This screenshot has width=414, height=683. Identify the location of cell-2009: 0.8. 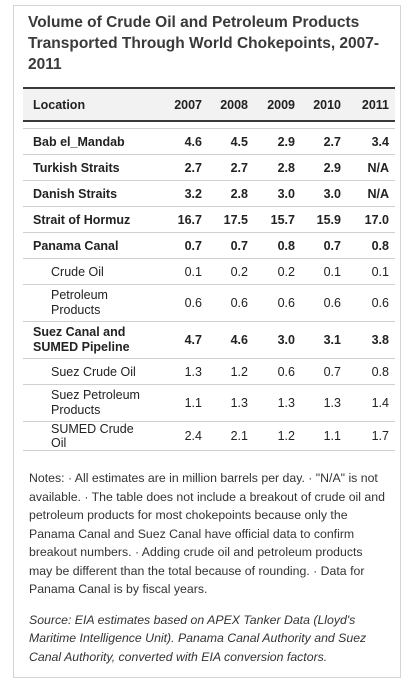
(271, 245).